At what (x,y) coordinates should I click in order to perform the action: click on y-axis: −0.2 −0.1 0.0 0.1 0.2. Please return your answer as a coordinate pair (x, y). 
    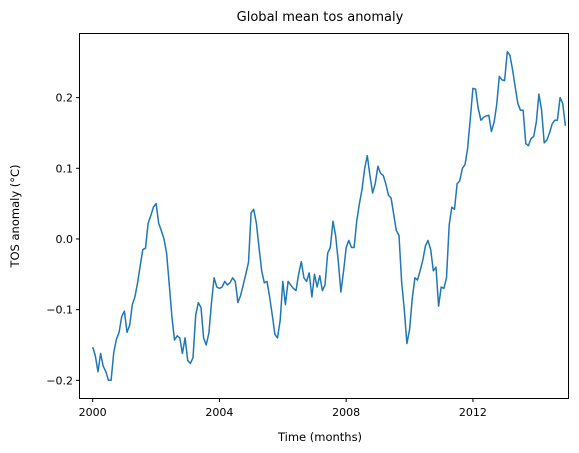
    Looking at the image, I should click on (63, 239).